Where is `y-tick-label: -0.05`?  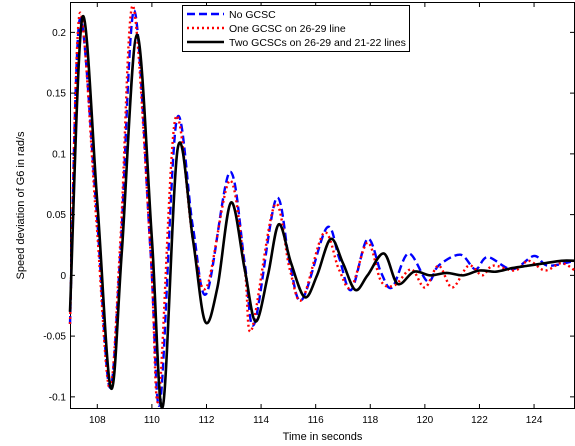 y-tick-label: -0.05 is located at coordinates (54, 337).